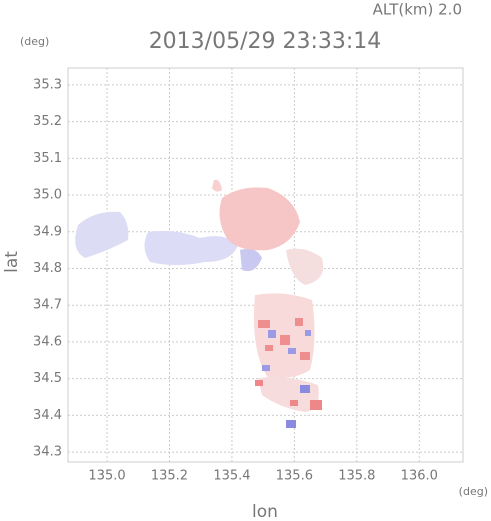 Image resolution: width=491 pixels, height=521 pixels. I want to click on y-tick-label: 35.3, so click(47, 84).